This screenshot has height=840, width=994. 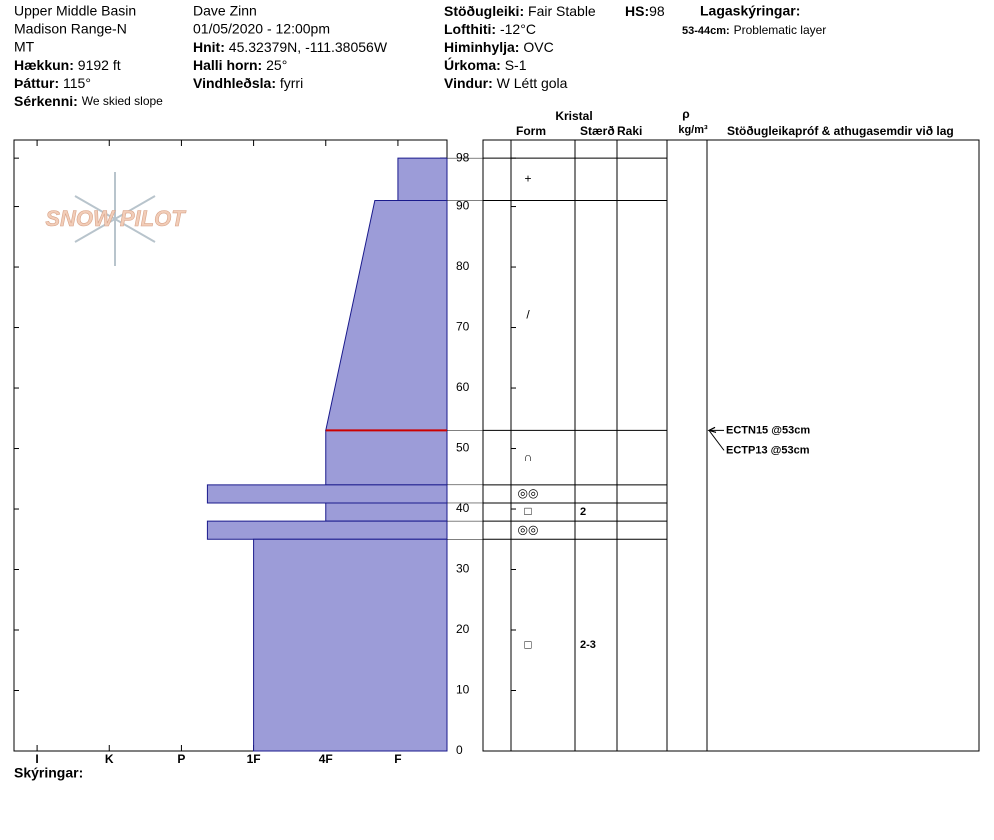 I want to click on layer-note: 53-44cm: Problematic layer, so click(x=754, y=30).